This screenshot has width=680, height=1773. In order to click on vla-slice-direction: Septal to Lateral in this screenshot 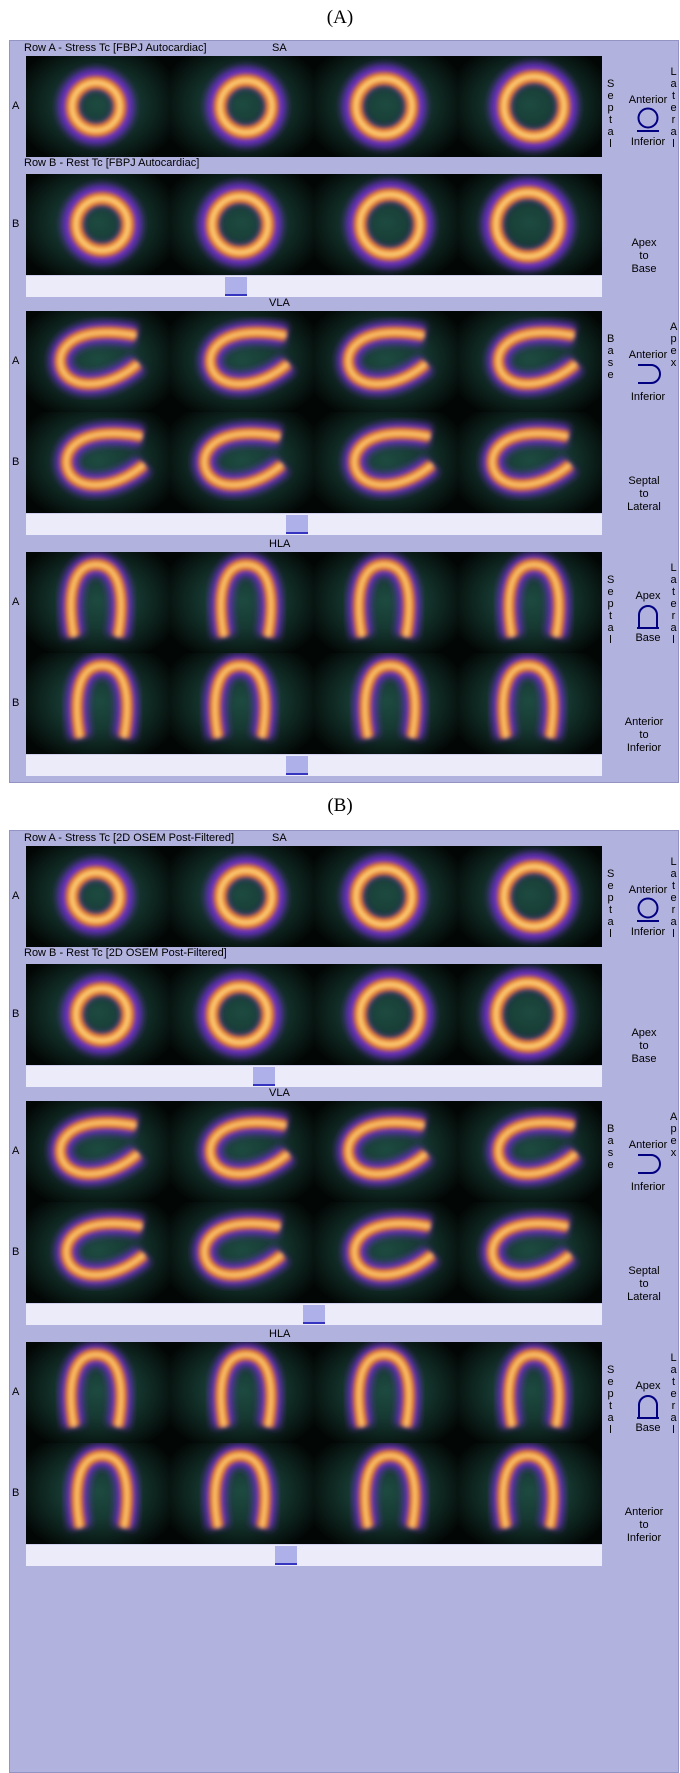, I will do `click(643, 494)`.